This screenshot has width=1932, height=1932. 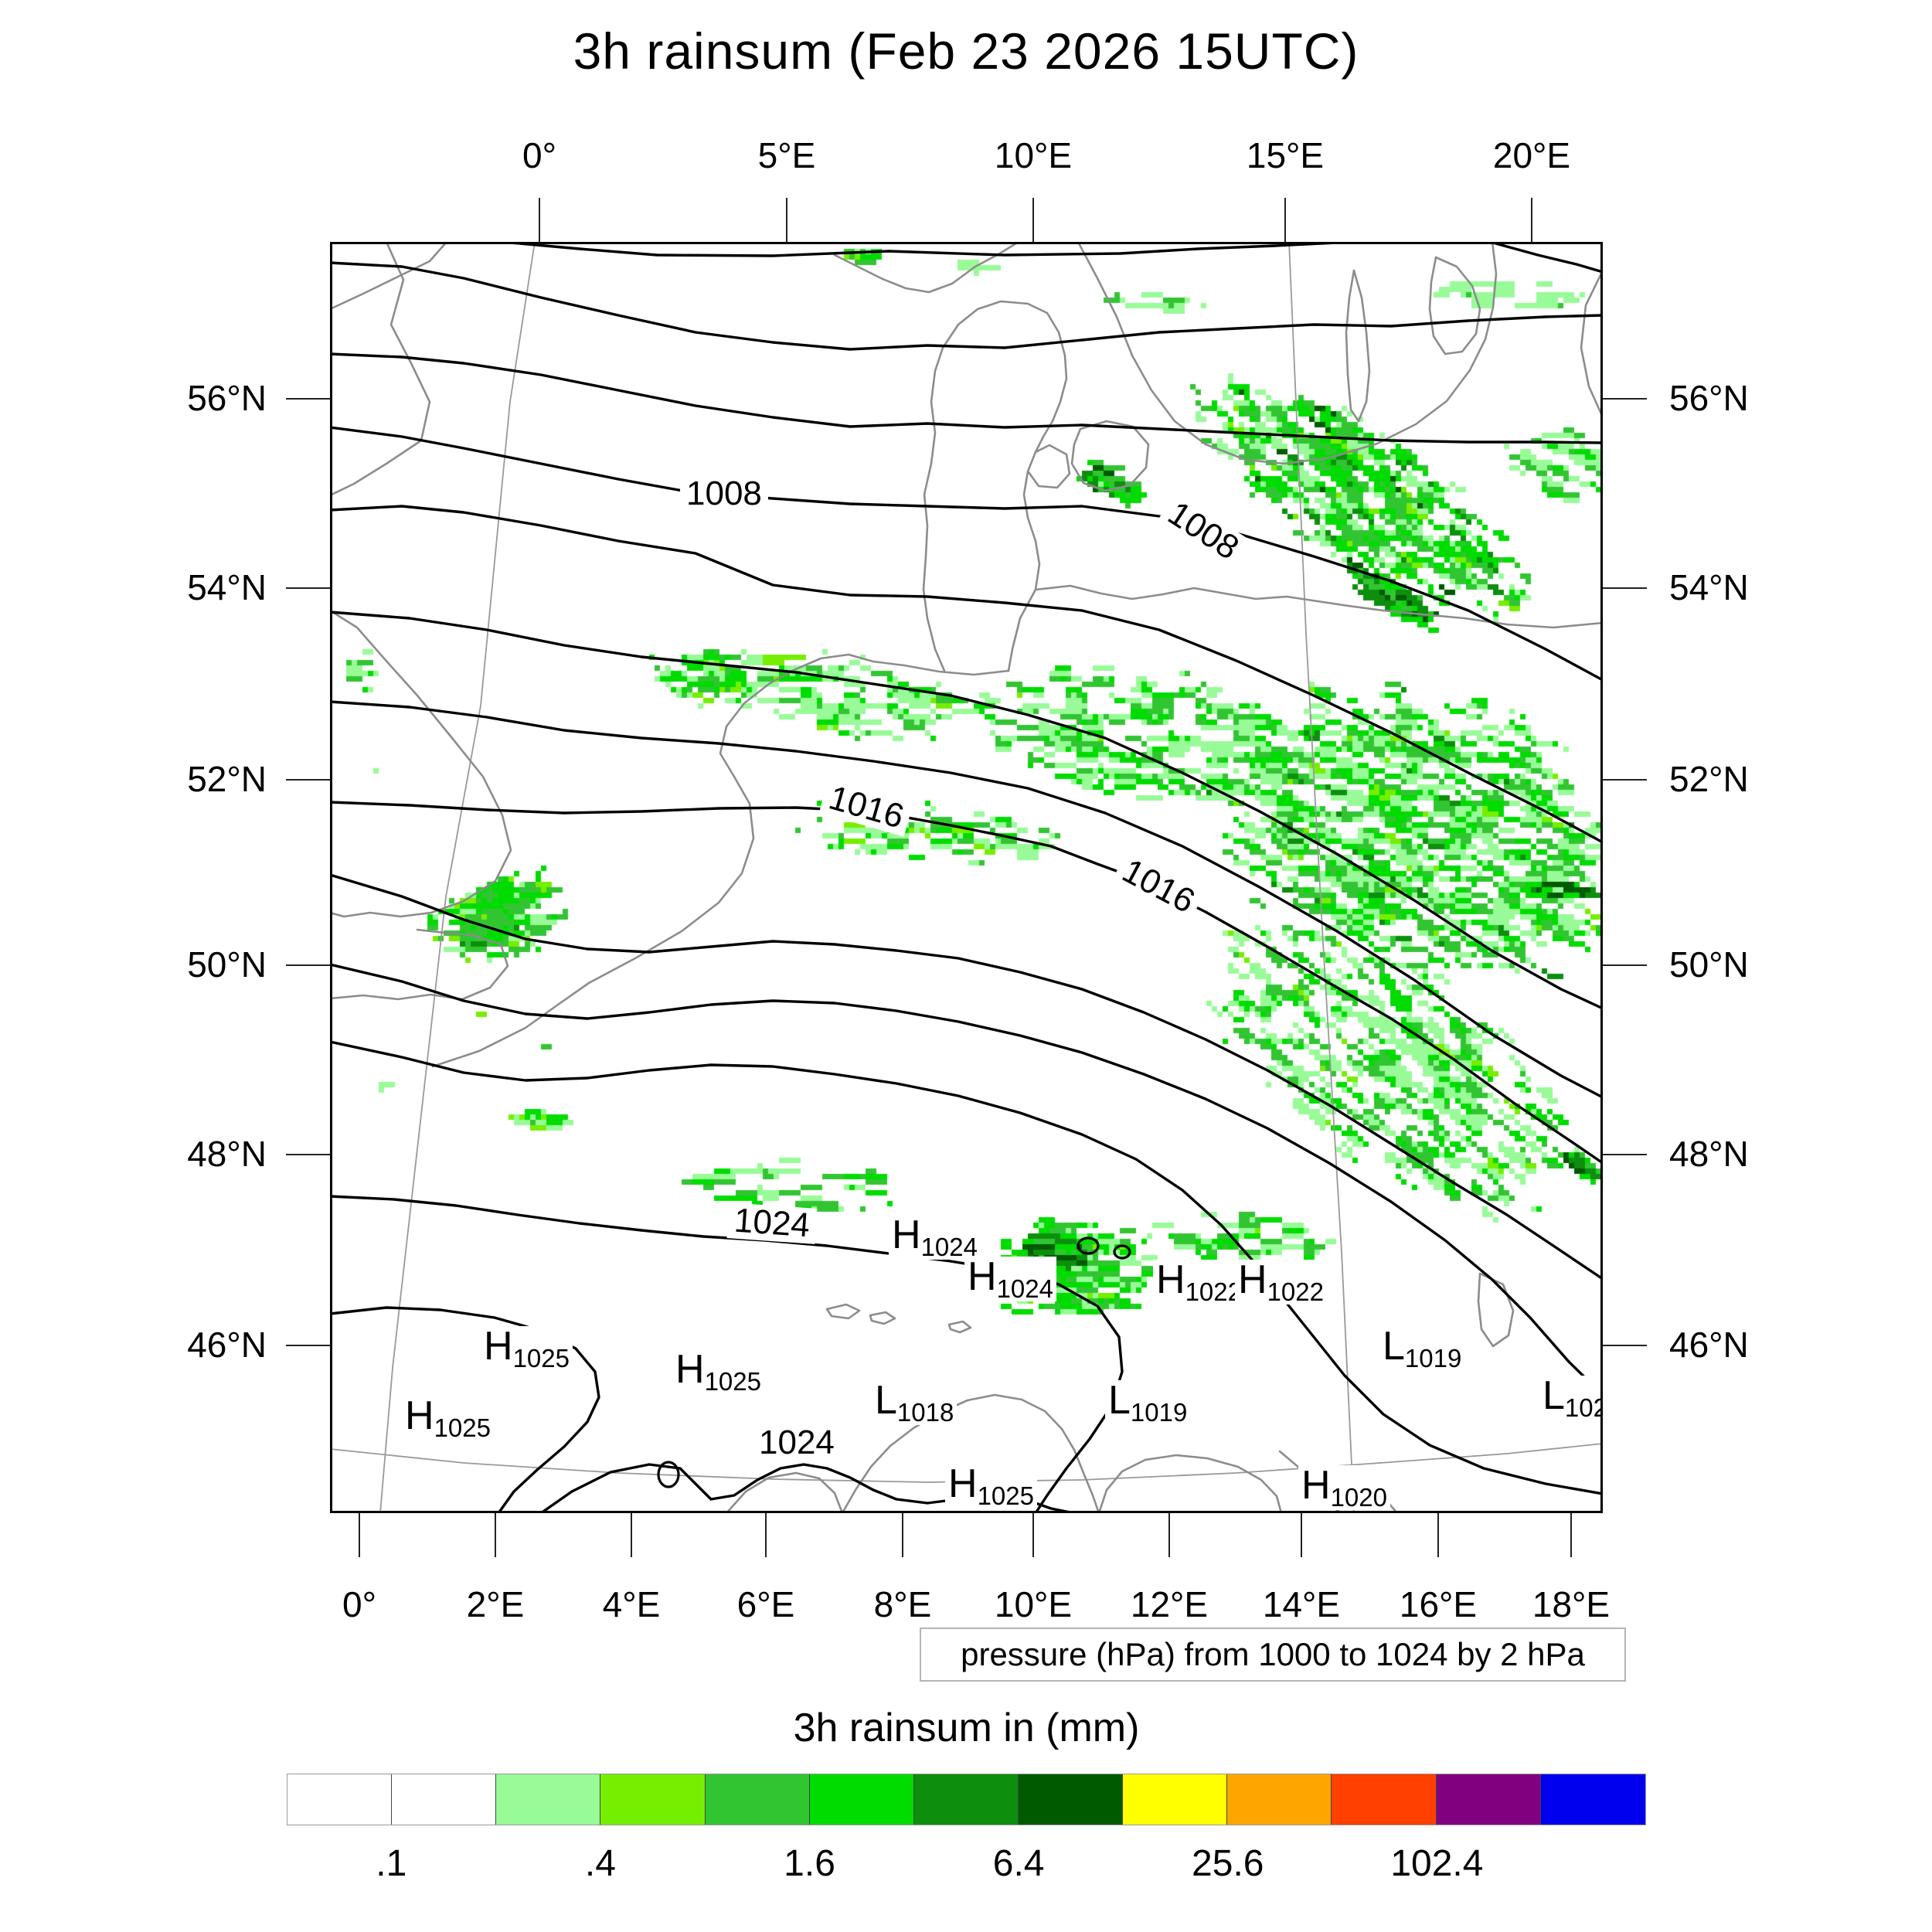 I want to click on isobar-label: 1024, so click(x=797, y=1443).